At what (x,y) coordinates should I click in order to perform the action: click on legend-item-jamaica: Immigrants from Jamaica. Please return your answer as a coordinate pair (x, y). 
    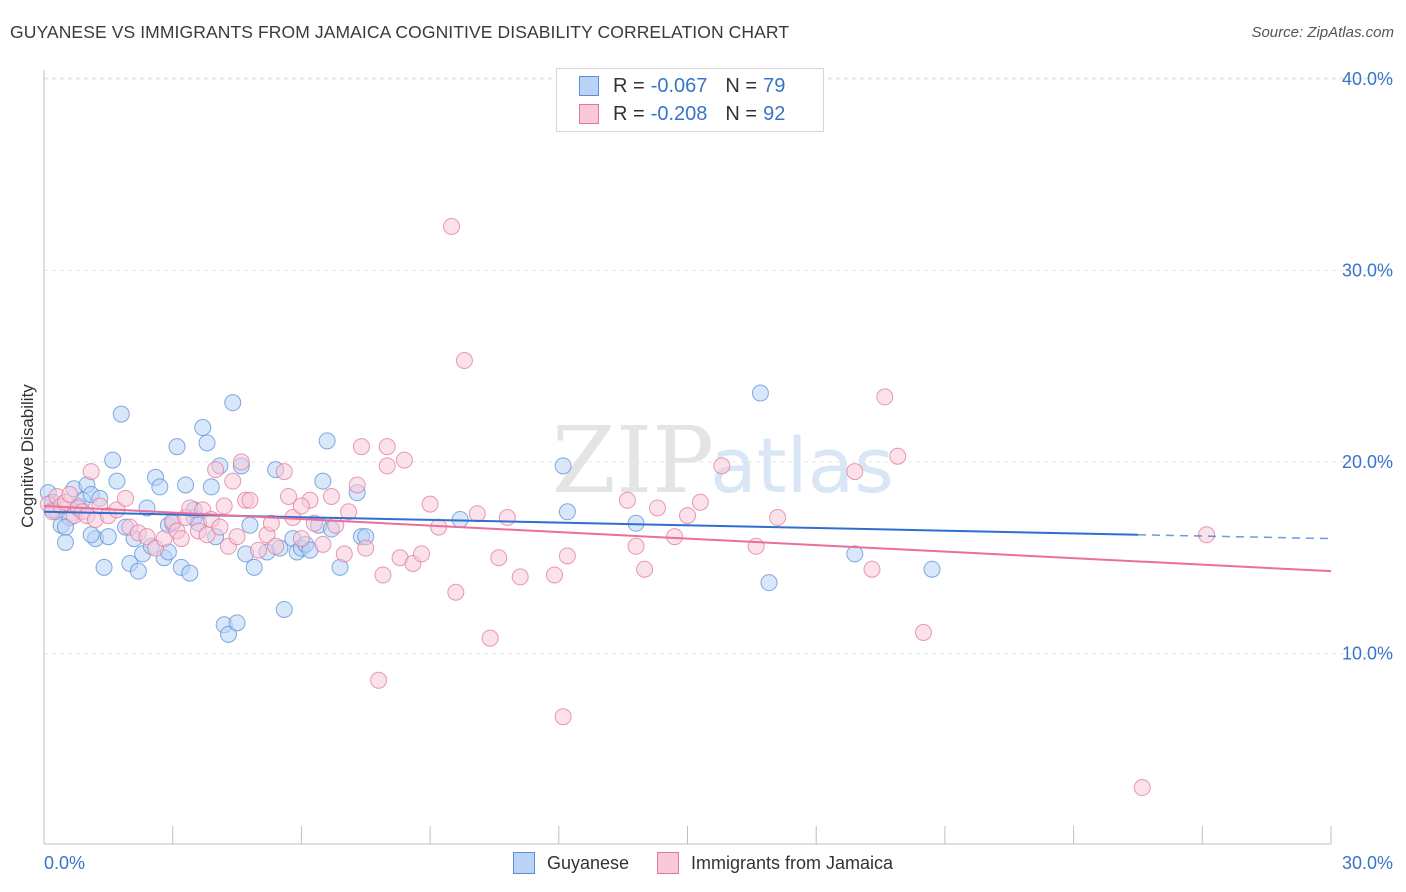
    Looking at the image, I should click on (775, 863).